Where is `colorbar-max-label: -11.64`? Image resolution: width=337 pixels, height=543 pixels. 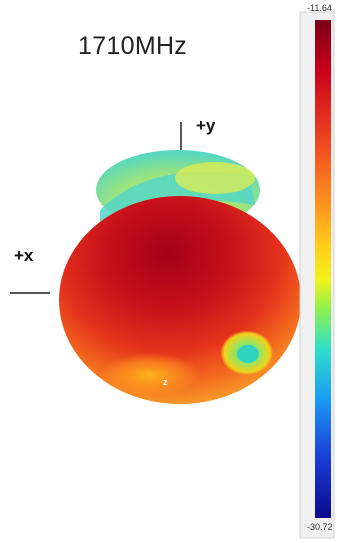 colorbar-max-label: -11.64 is located at coordinates (319, 8).